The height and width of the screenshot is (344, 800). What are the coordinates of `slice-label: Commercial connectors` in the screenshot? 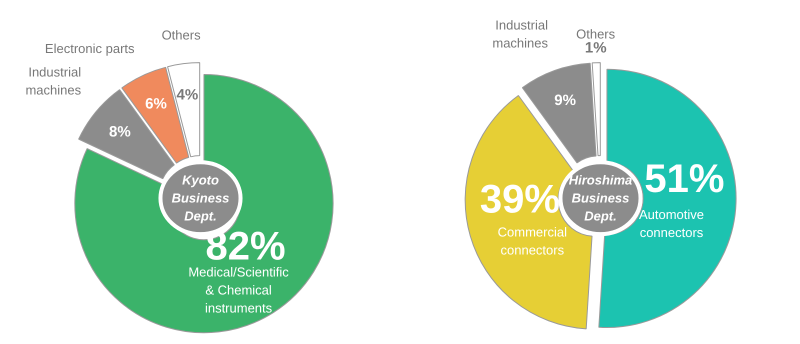 It's located at (533, 241).